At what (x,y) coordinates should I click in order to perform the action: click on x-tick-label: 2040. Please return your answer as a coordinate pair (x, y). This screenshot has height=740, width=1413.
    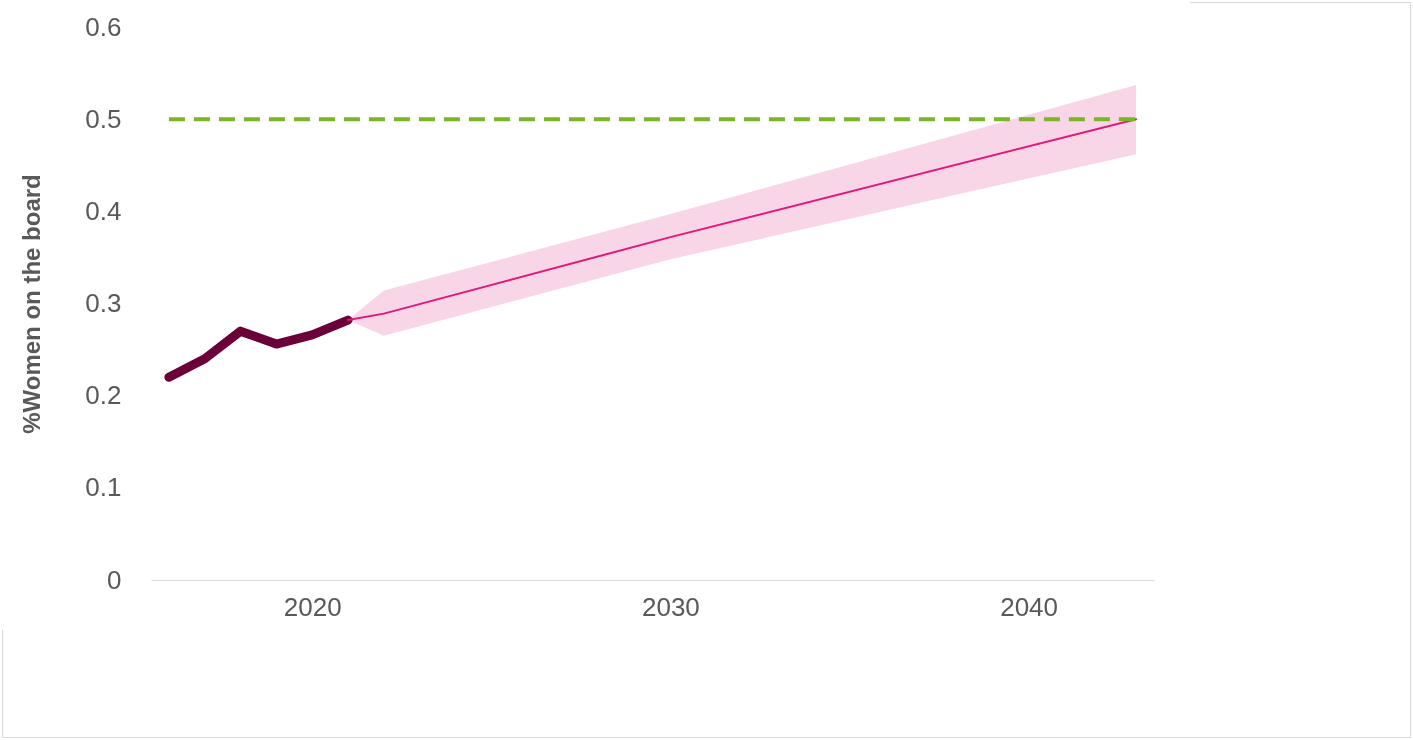
    Looking at the image, I should click on (1029, 606).